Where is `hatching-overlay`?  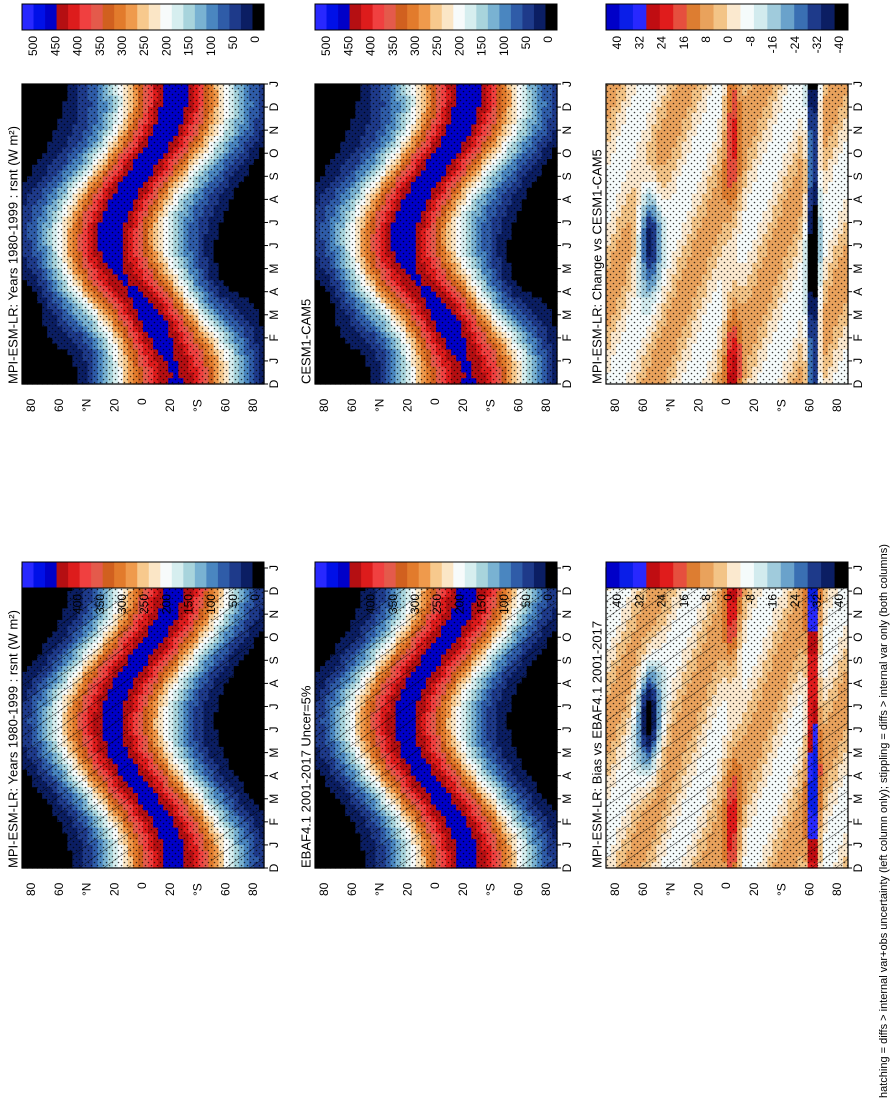 hatching-overlay is located at coordinates (237, 718).